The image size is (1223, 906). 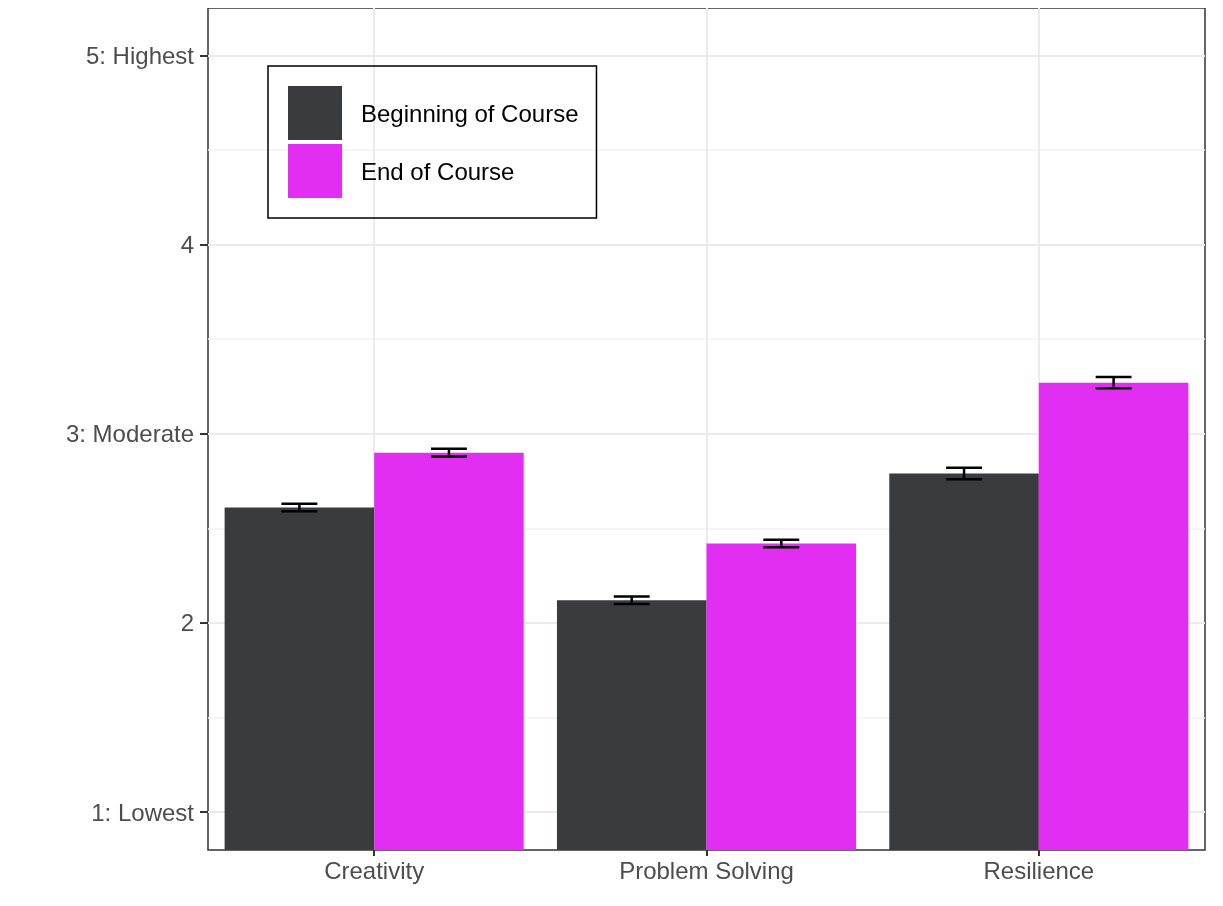 I want to click on legend-label: Beginning of Course, so click(x=470, y=113).